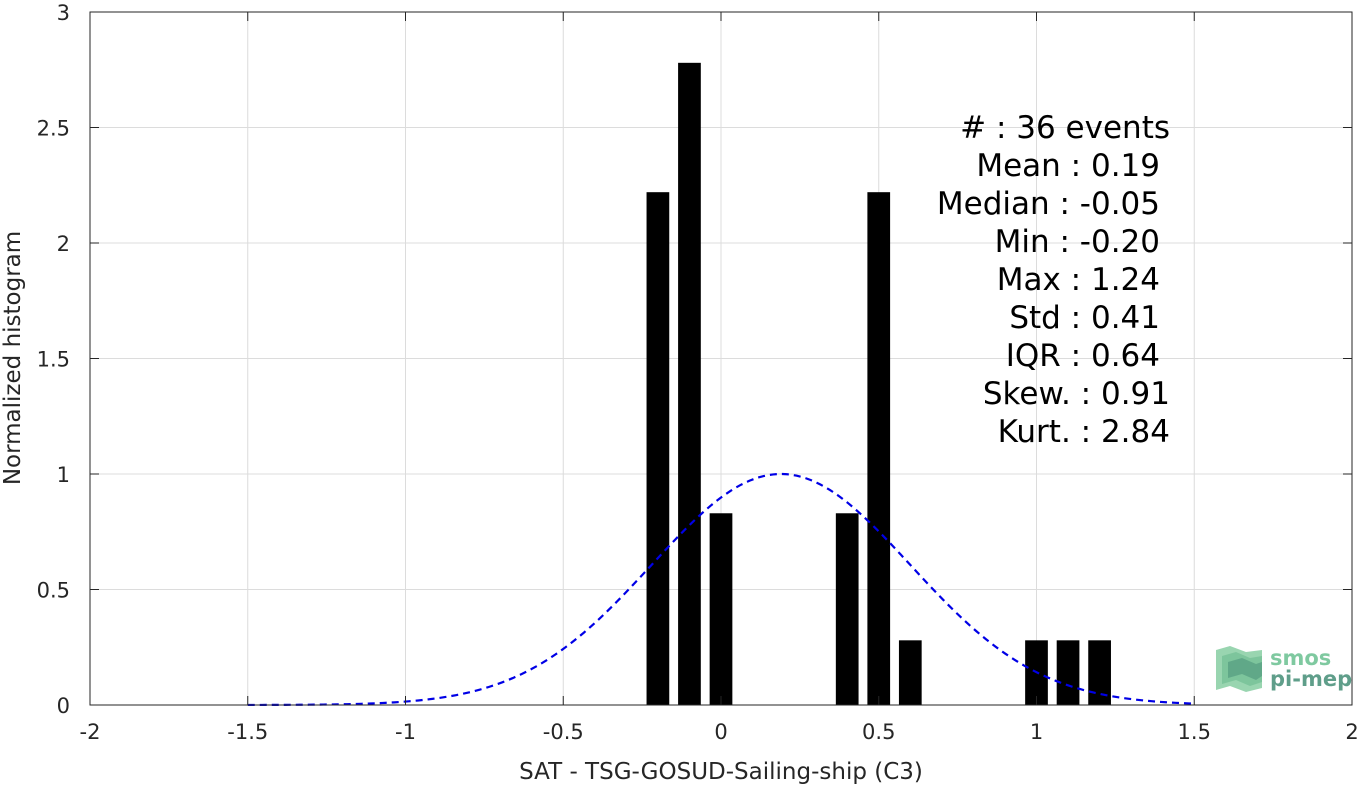 The width and height of the screenshot is (1366, 786). I want to click on y-tick-label: 3, so click(63, 13).